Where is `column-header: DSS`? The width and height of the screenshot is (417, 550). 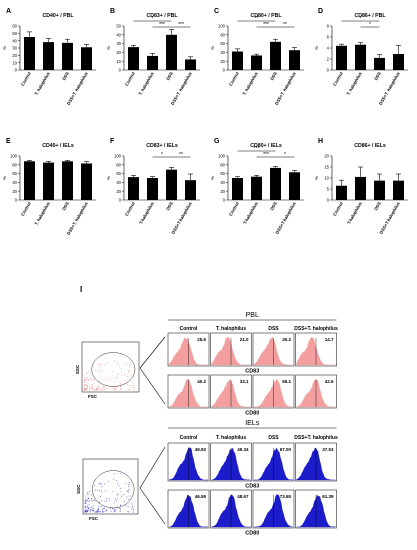 column-header: DSS is located at coordinates (273, 438).